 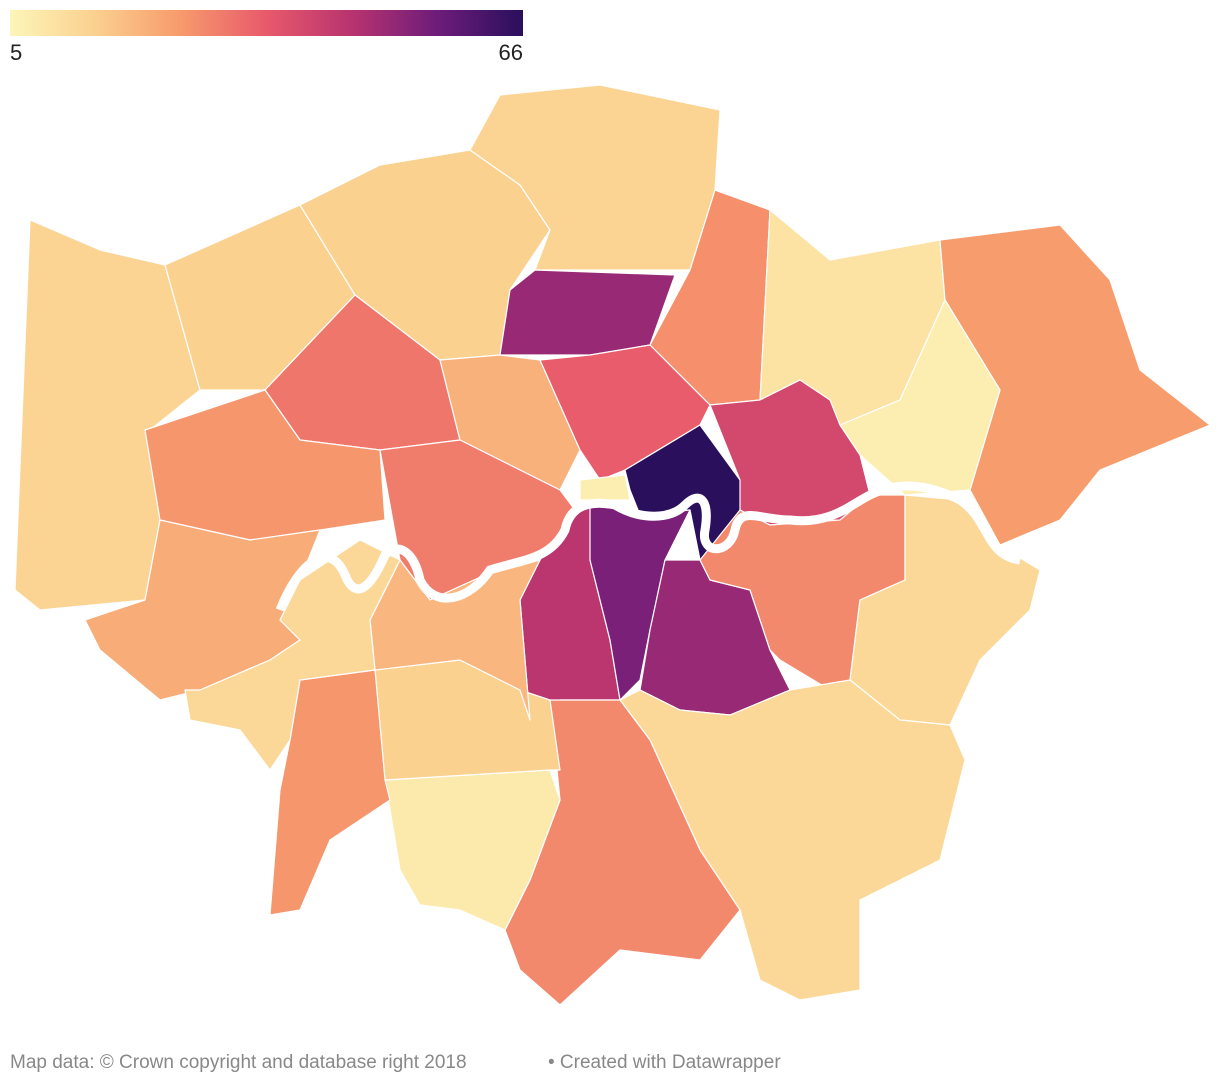 I want to click on river, so click(x=648, y=546).